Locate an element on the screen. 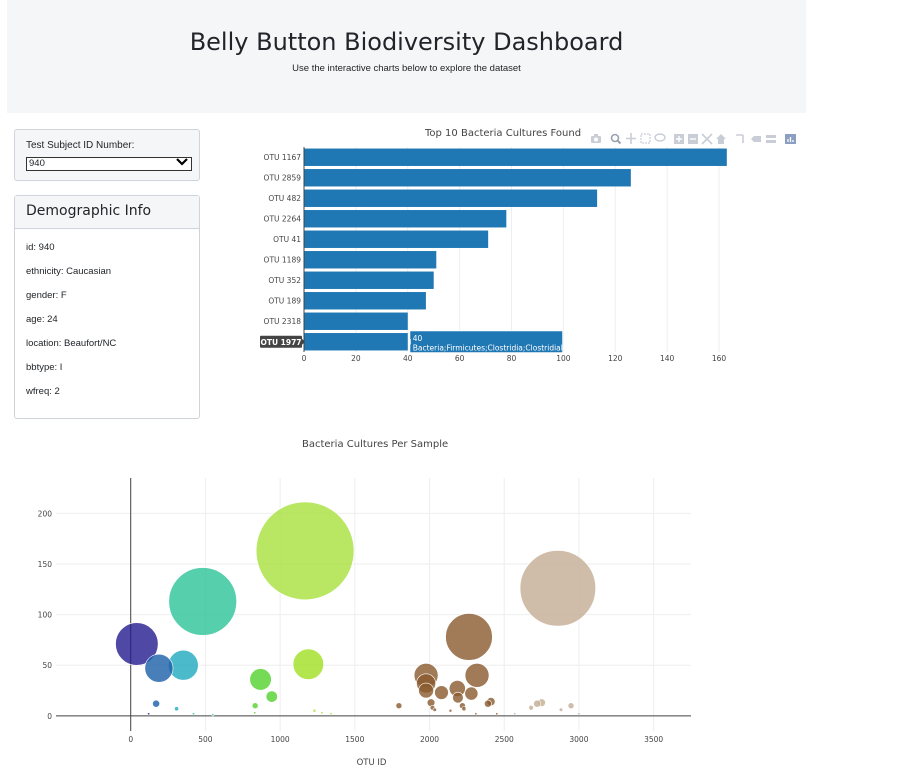 The image size is (917, 784). bubble-x-tick-label: 3000 is located at coordinates (578, 739).